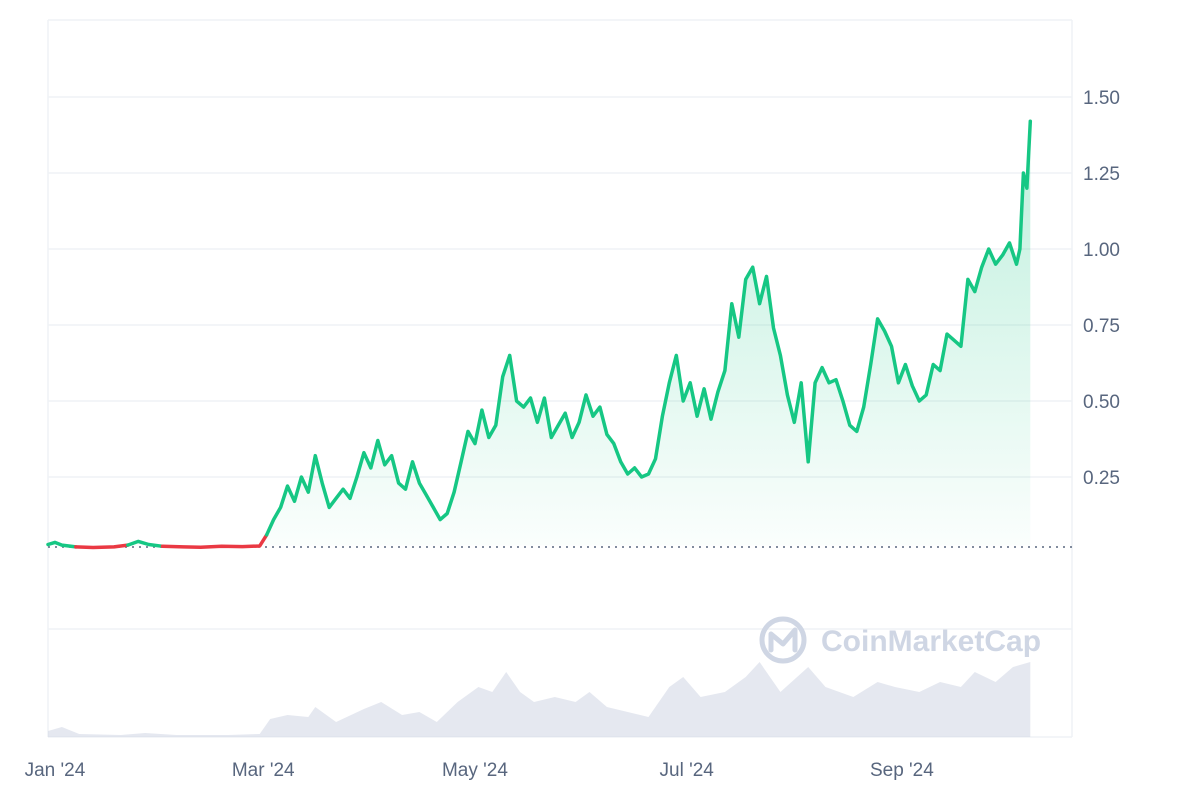 The height and width of the screenshot is (805, 1200). What do you see at coordinates (1101, 402) in the screenshot?
I see `y-tick-label: 0.50` at bounding box center [1101, 402].